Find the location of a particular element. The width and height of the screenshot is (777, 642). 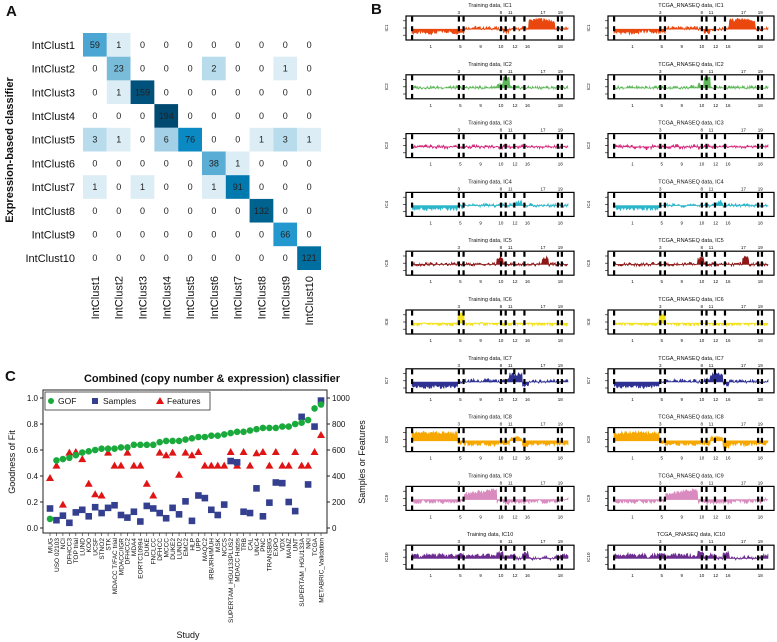

study-label: SUPERTAM_HGU133PLUS2 is located at coordinates (231, 580).